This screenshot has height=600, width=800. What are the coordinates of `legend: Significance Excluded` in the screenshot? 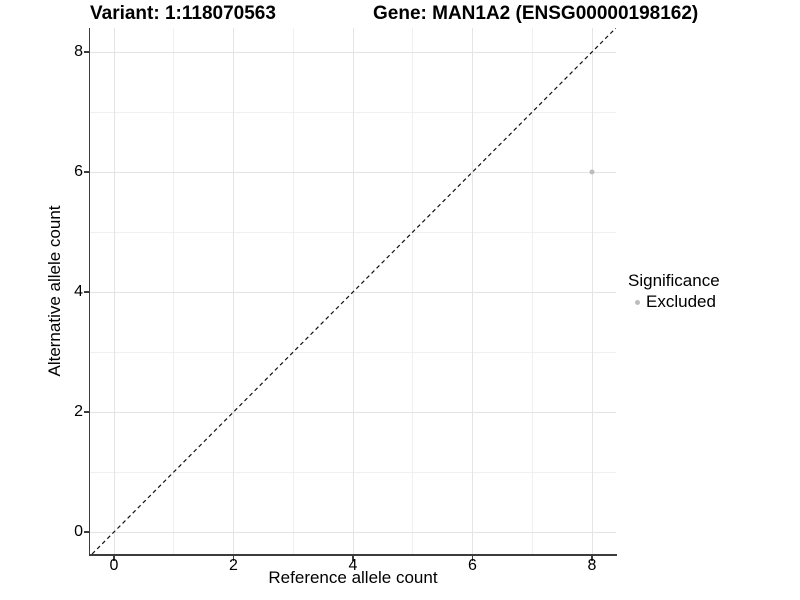 It's located at (674, 291).